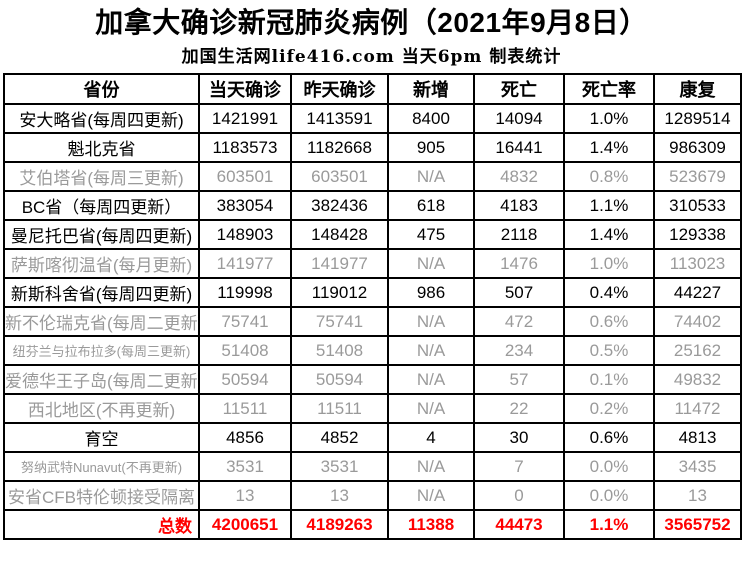  What do you see at coordinates (245, 379) in the screenshot?
I see `cell-today: 50594` at bounding box center [245, 379].